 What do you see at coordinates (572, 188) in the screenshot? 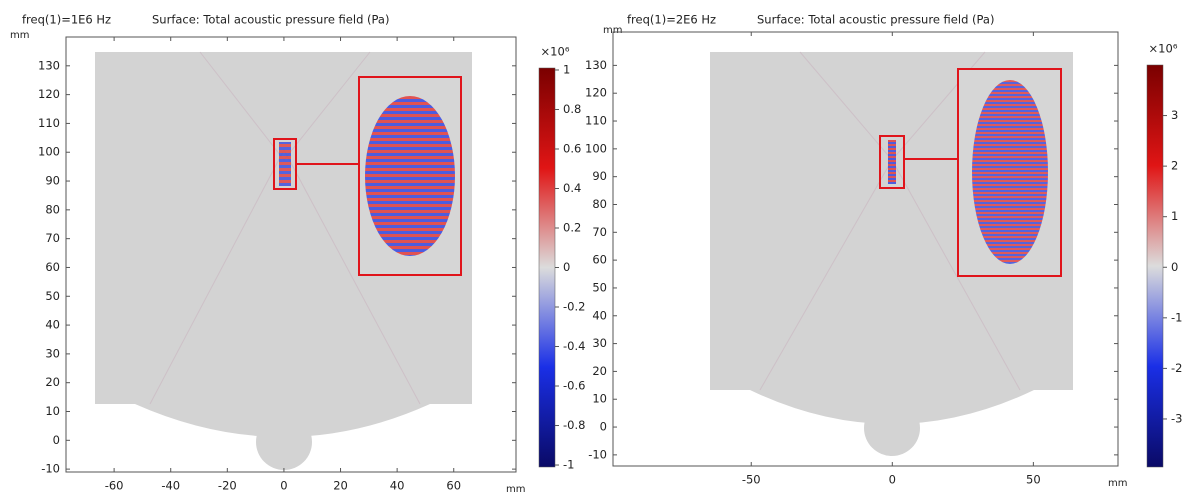
I see `colorbar-tick-label: 0.4` at bounding box center [572, 188].